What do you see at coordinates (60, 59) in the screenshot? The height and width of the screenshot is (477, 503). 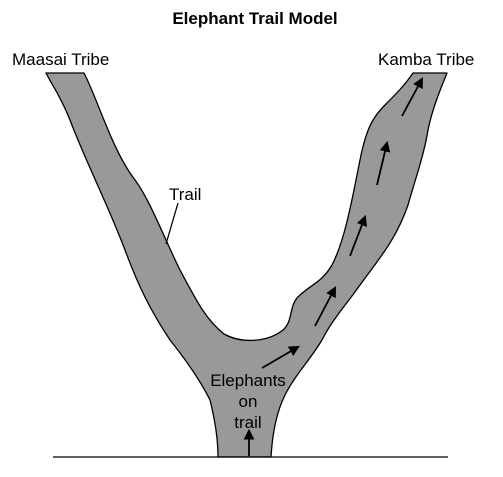 I see `label-maasai-tribe: Maasai Tribe` at bounding box center [60, 59].